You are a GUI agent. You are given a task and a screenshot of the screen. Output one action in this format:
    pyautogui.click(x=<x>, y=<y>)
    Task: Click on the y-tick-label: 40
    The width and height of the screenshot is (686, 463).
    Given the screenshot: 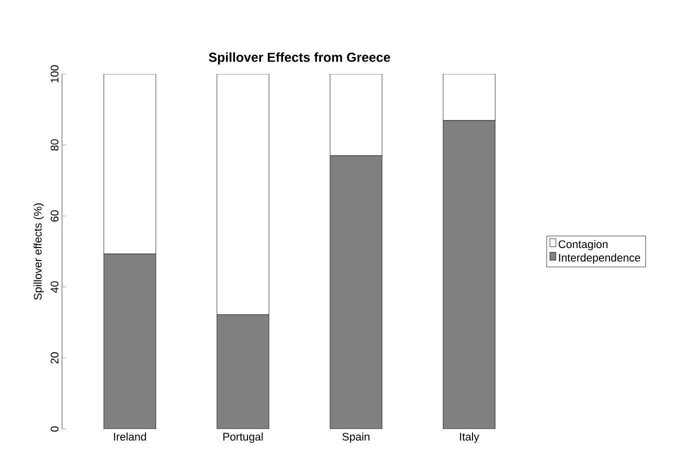 What is the action you would take?
    pyautogui.click(x=54, y=287)
    